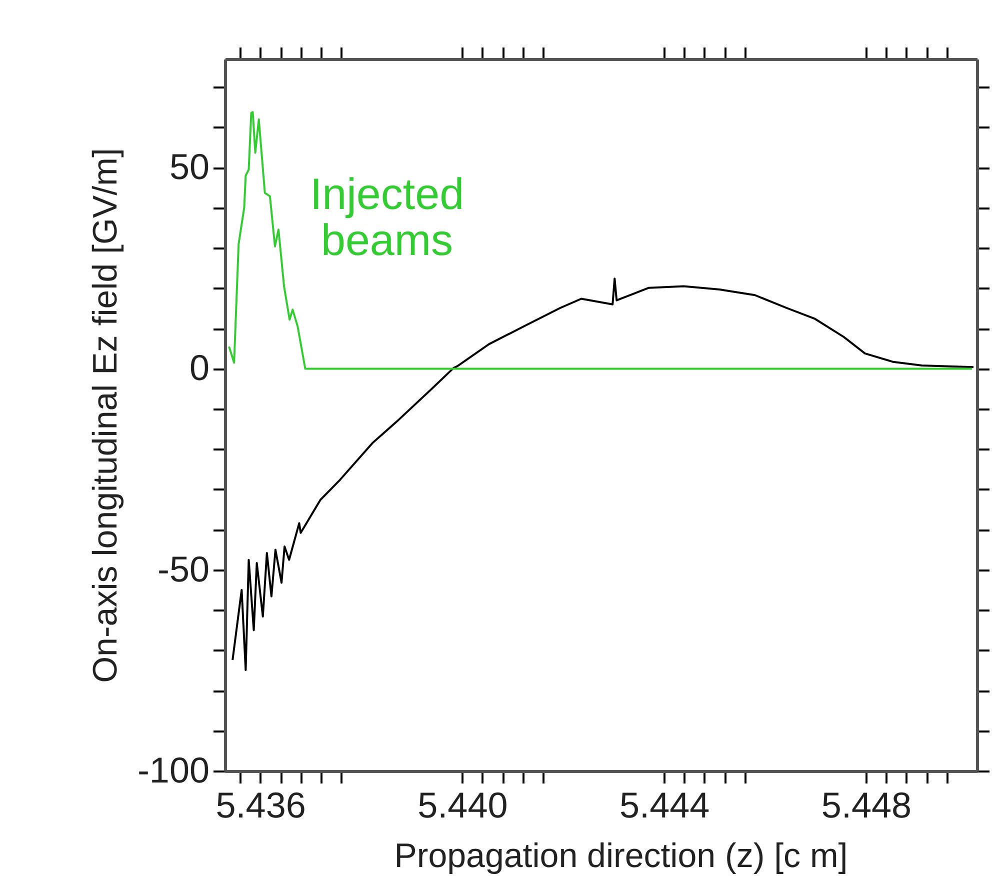  I want to click on y-tick-label: 50, so click(189, 167).